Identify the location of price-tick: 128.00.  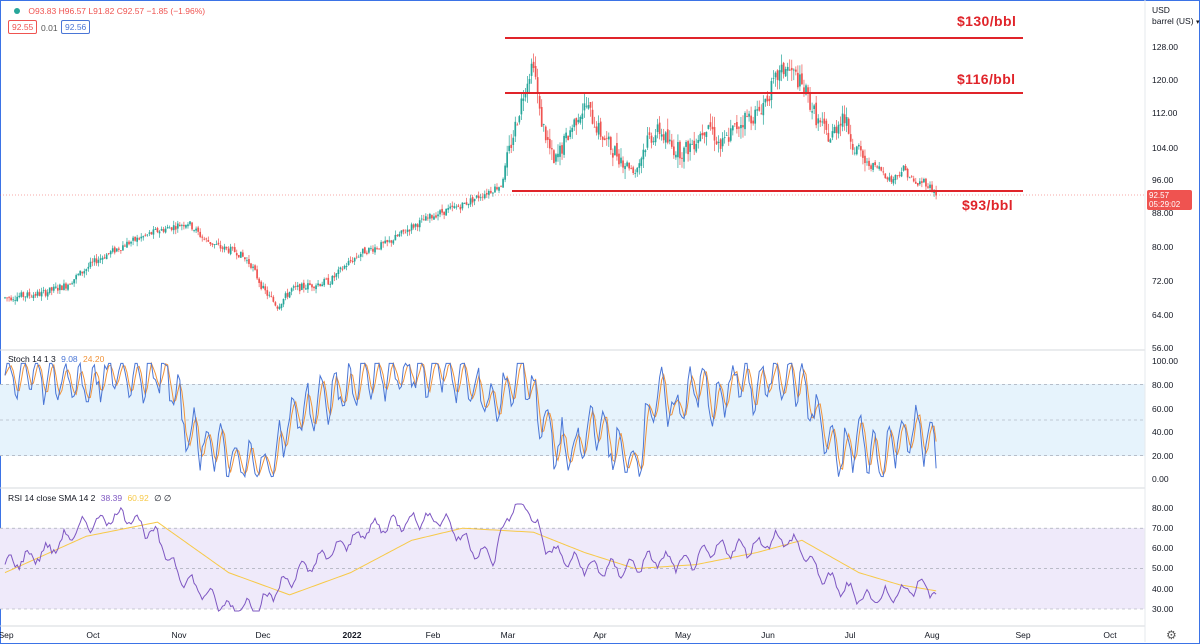
(1165, 47).